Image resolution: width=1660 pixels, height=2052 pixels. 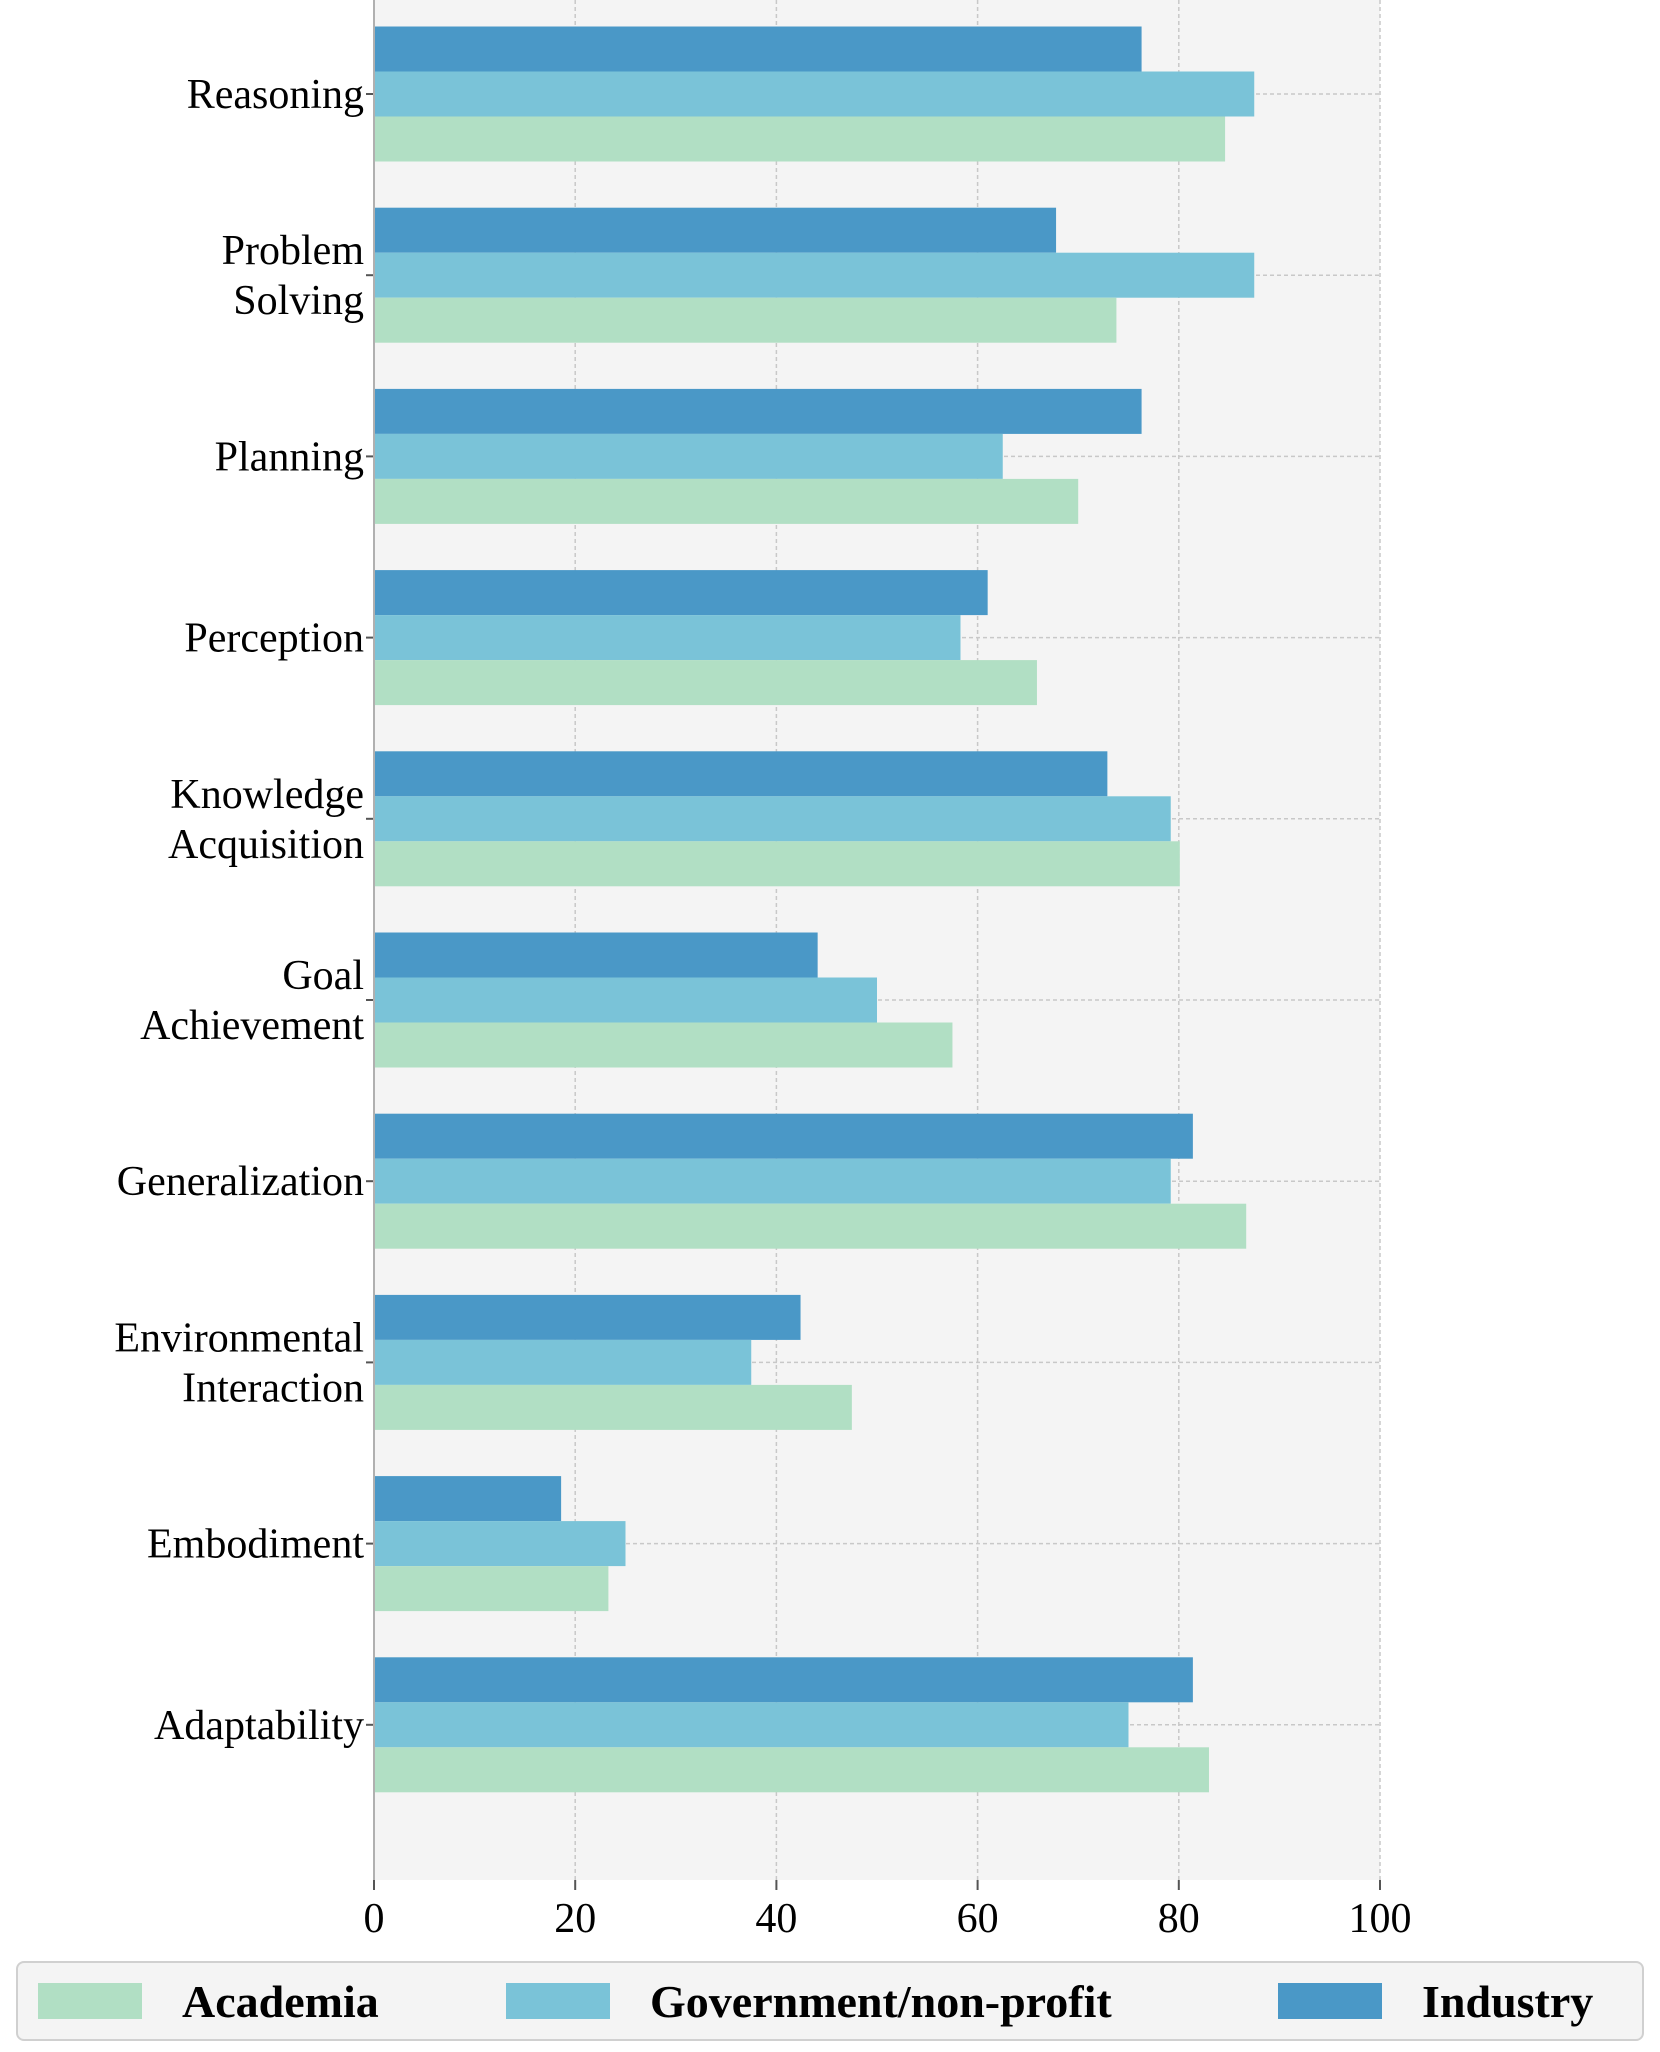 I want to click on category-label: Achievement, so click(x=252, y=1026).